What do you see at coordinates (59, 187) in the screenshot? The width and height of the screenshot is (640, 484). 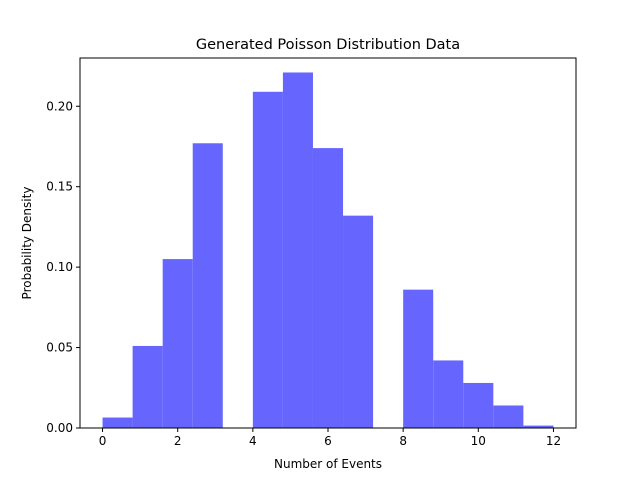 I see `y-tick-label: 0.15` at bounding box center [59, 187].